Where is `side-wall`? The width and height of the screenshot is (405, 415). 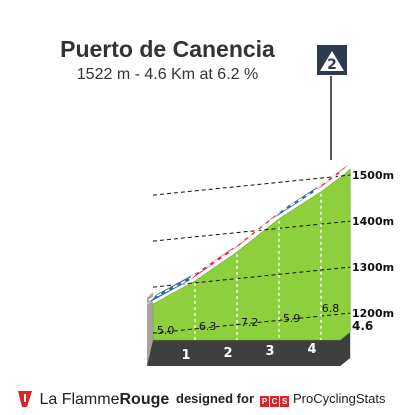 side-wall is located at coordinates (150, 329).